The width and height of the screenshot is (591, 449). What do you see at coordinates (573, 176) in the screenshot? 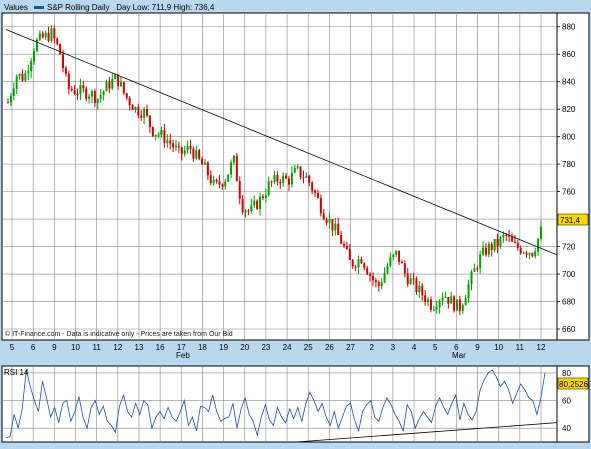
I see `main-axis-strip` at bounding box center [573, 176].